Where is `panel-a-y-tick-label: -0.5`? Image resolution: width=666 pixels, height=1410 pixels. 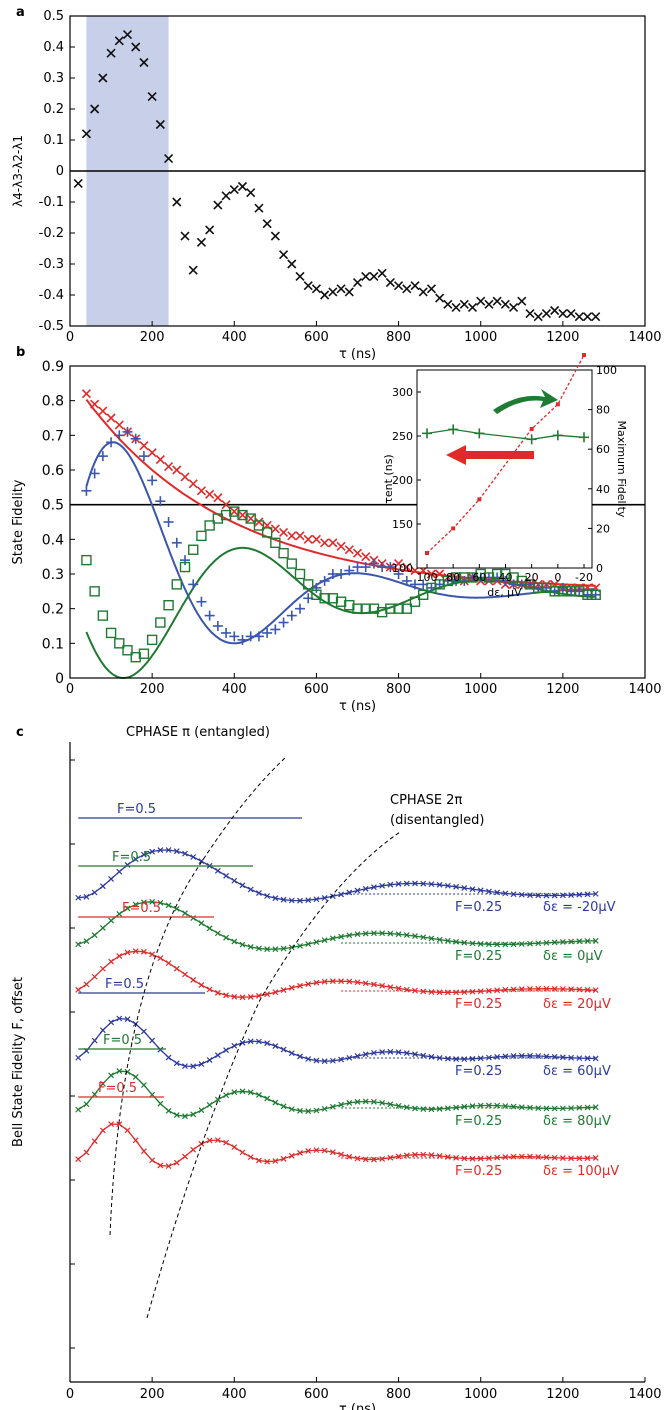 panel-a-y-tick-label: -0.5 is located at coordinates (51, 326).